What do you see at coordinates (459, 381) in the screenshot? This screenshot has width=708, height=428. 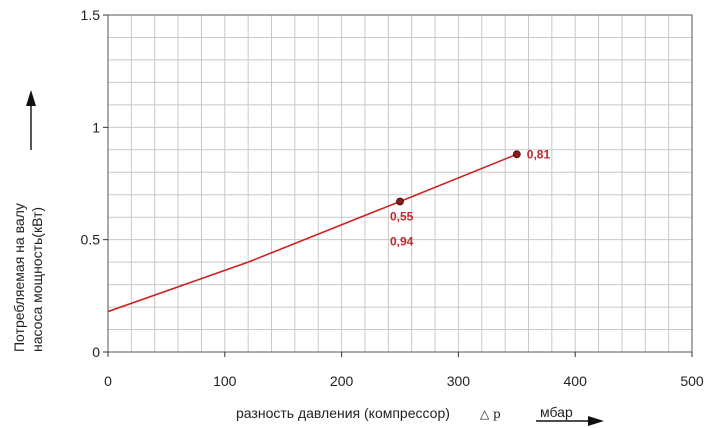 I see `x-tick-label: 300` at bounding box center [459, 381].